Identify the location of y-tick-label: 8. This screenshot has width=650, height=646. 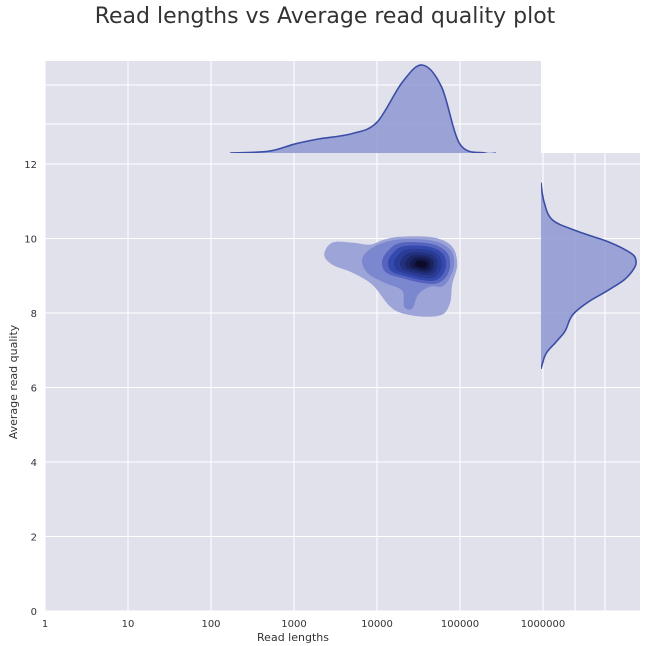
(34, 314).